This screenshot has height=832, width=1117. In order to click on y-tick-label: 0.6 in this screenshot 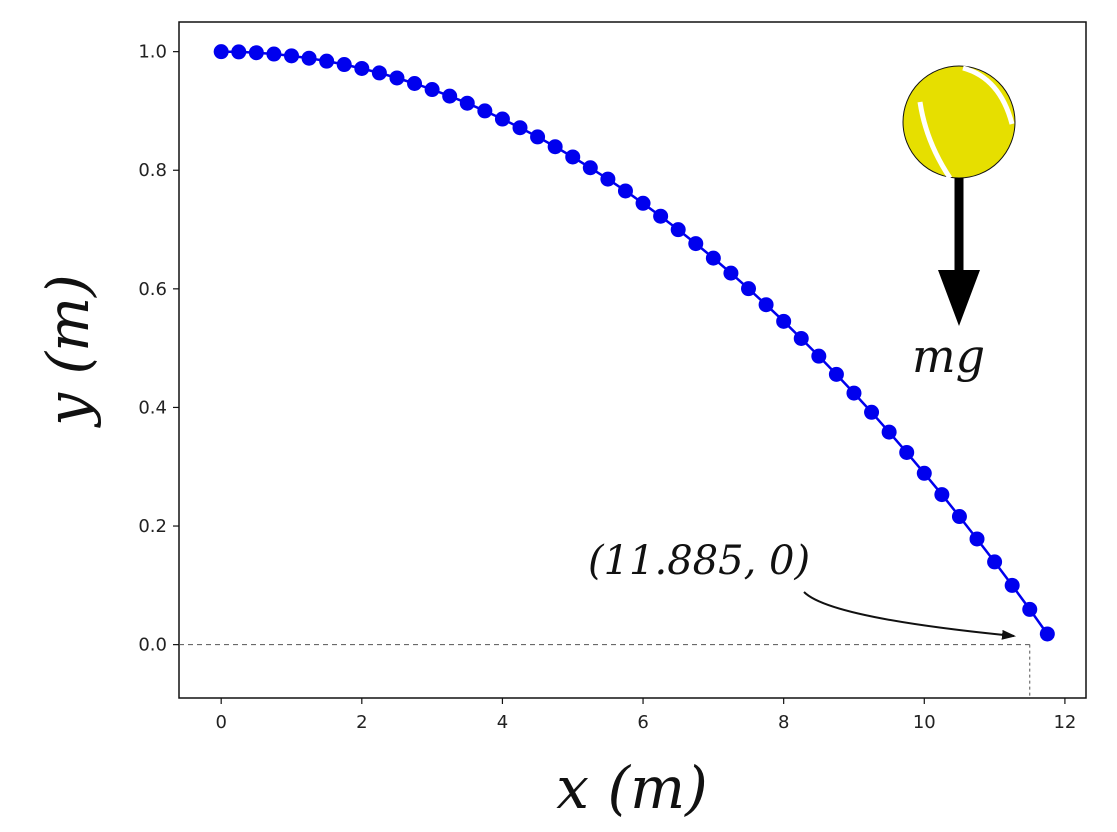, I will do `click(152, 289)`.